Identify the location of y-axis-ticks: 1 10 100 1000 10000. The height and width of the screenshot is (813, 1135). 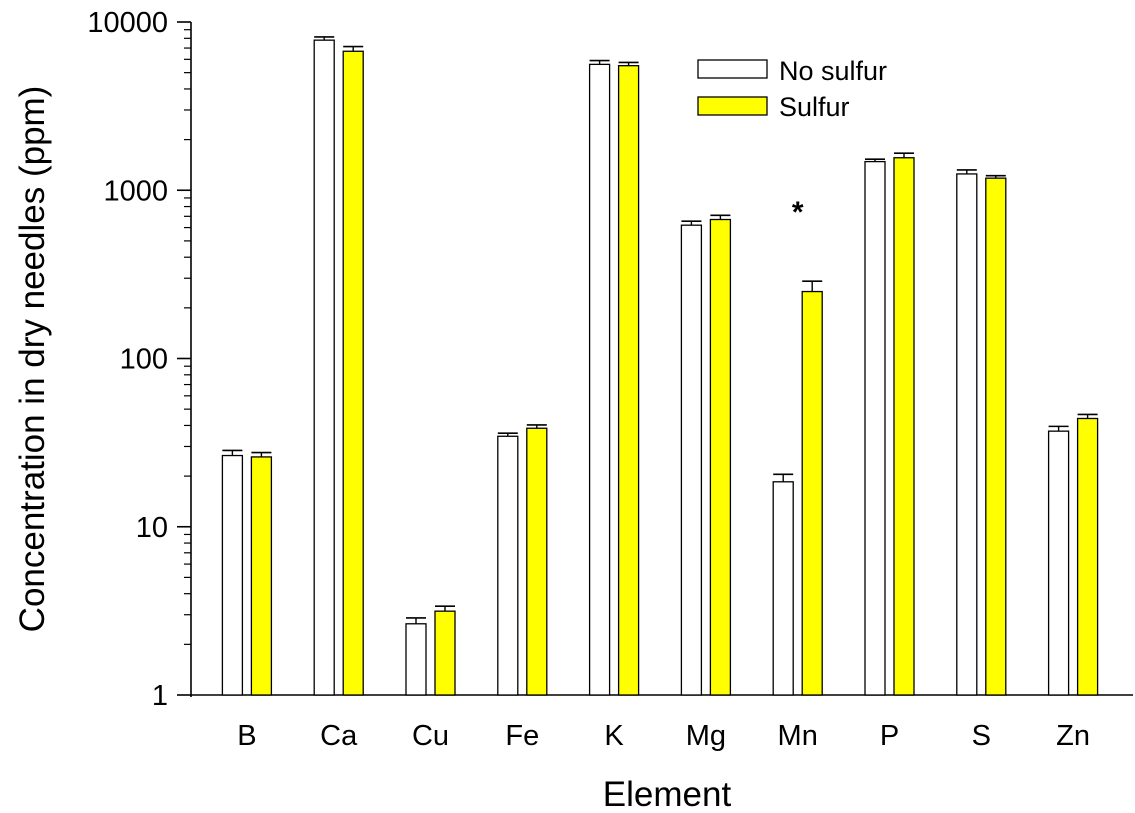
(139, 359).